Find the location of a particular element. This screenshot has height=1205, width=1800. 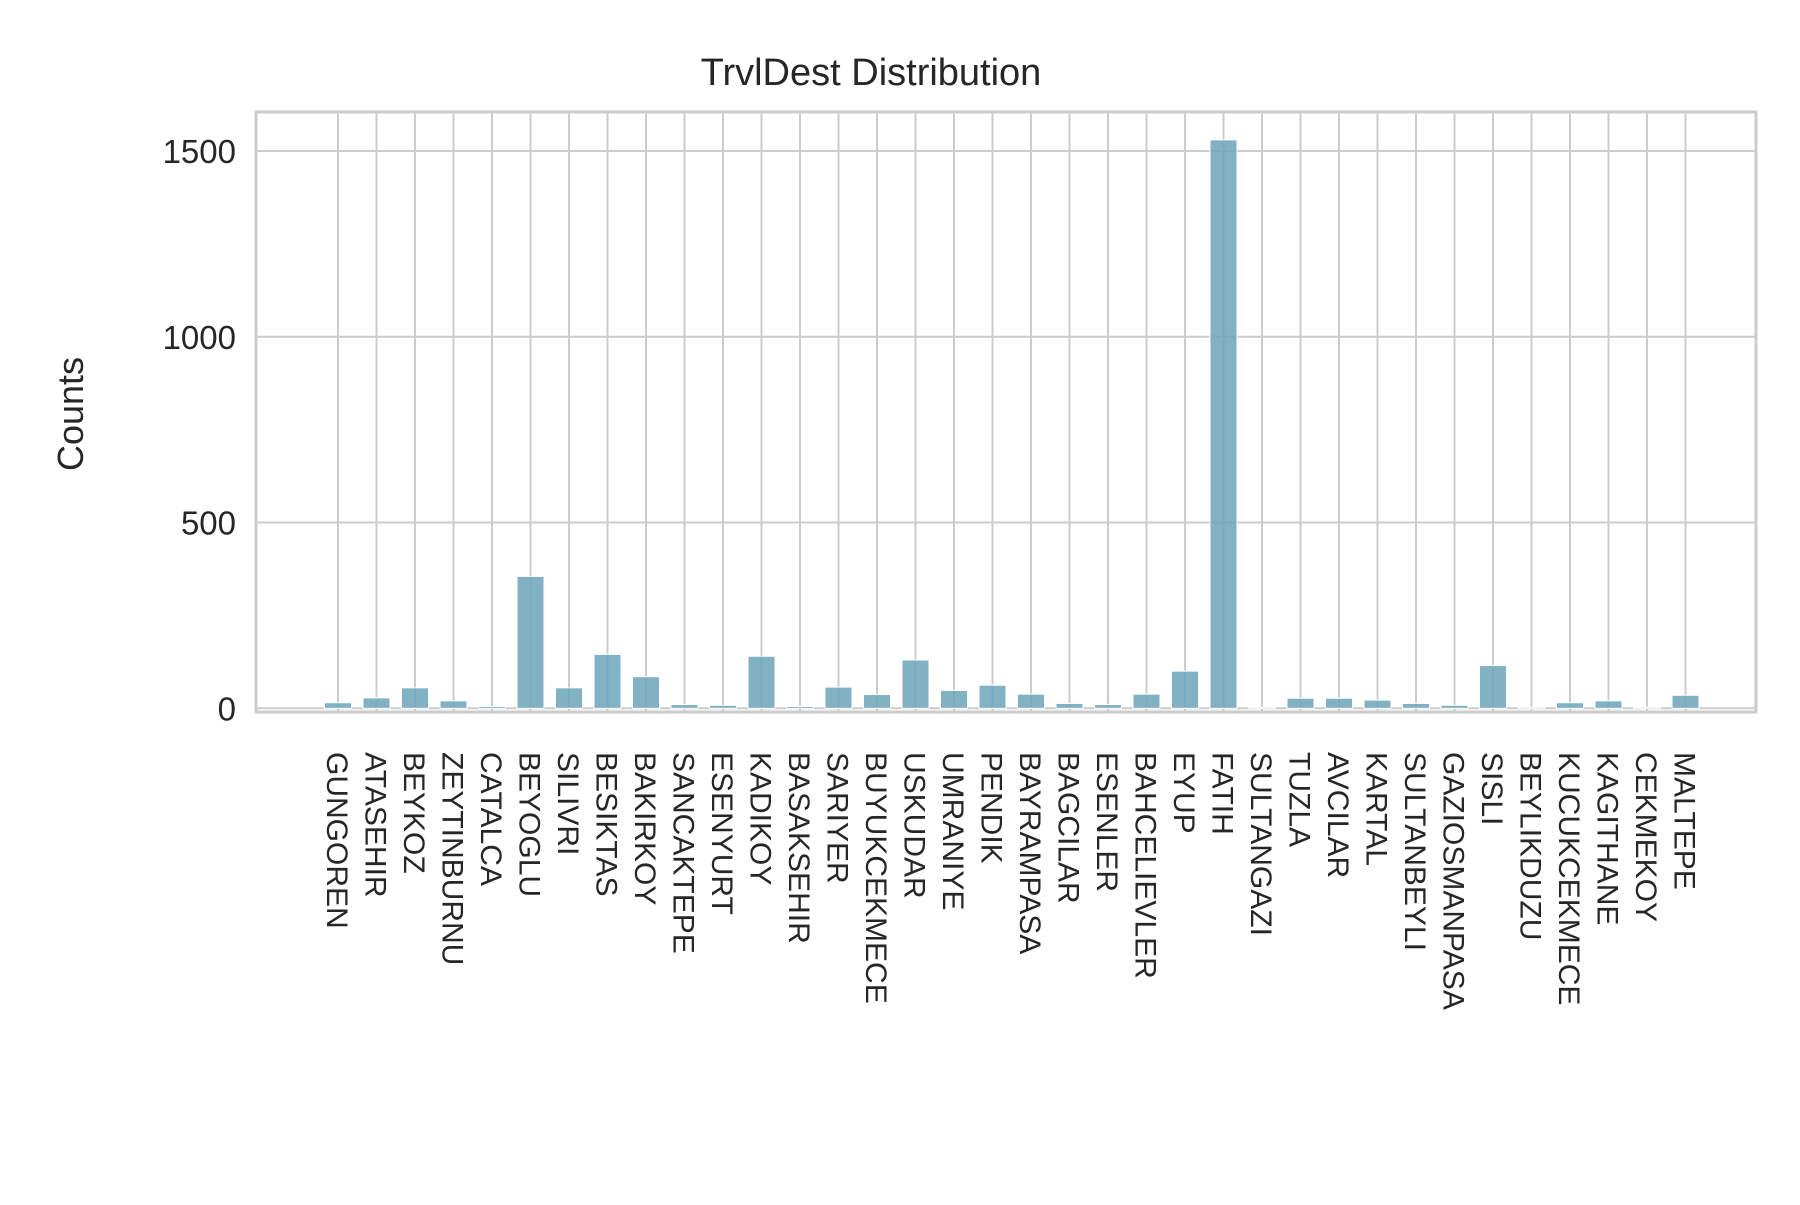

x-tick-label: KARTAL is located at coordinates (1376, 809).